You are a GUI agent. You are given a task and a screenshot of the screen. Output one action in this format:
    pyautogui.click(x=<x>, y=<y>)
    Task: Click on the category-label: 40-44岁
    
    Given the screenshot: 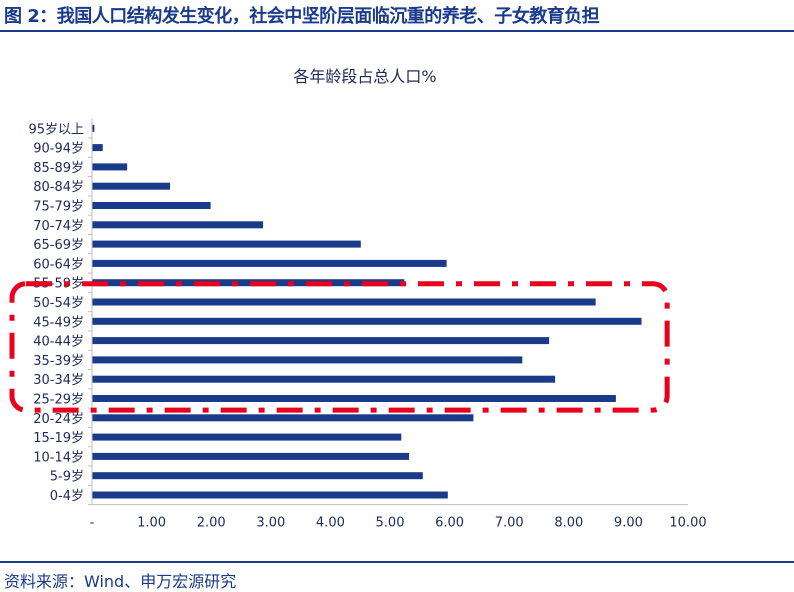 What is the action you would take?
    pyautogui.click(x=58, y=342)
    